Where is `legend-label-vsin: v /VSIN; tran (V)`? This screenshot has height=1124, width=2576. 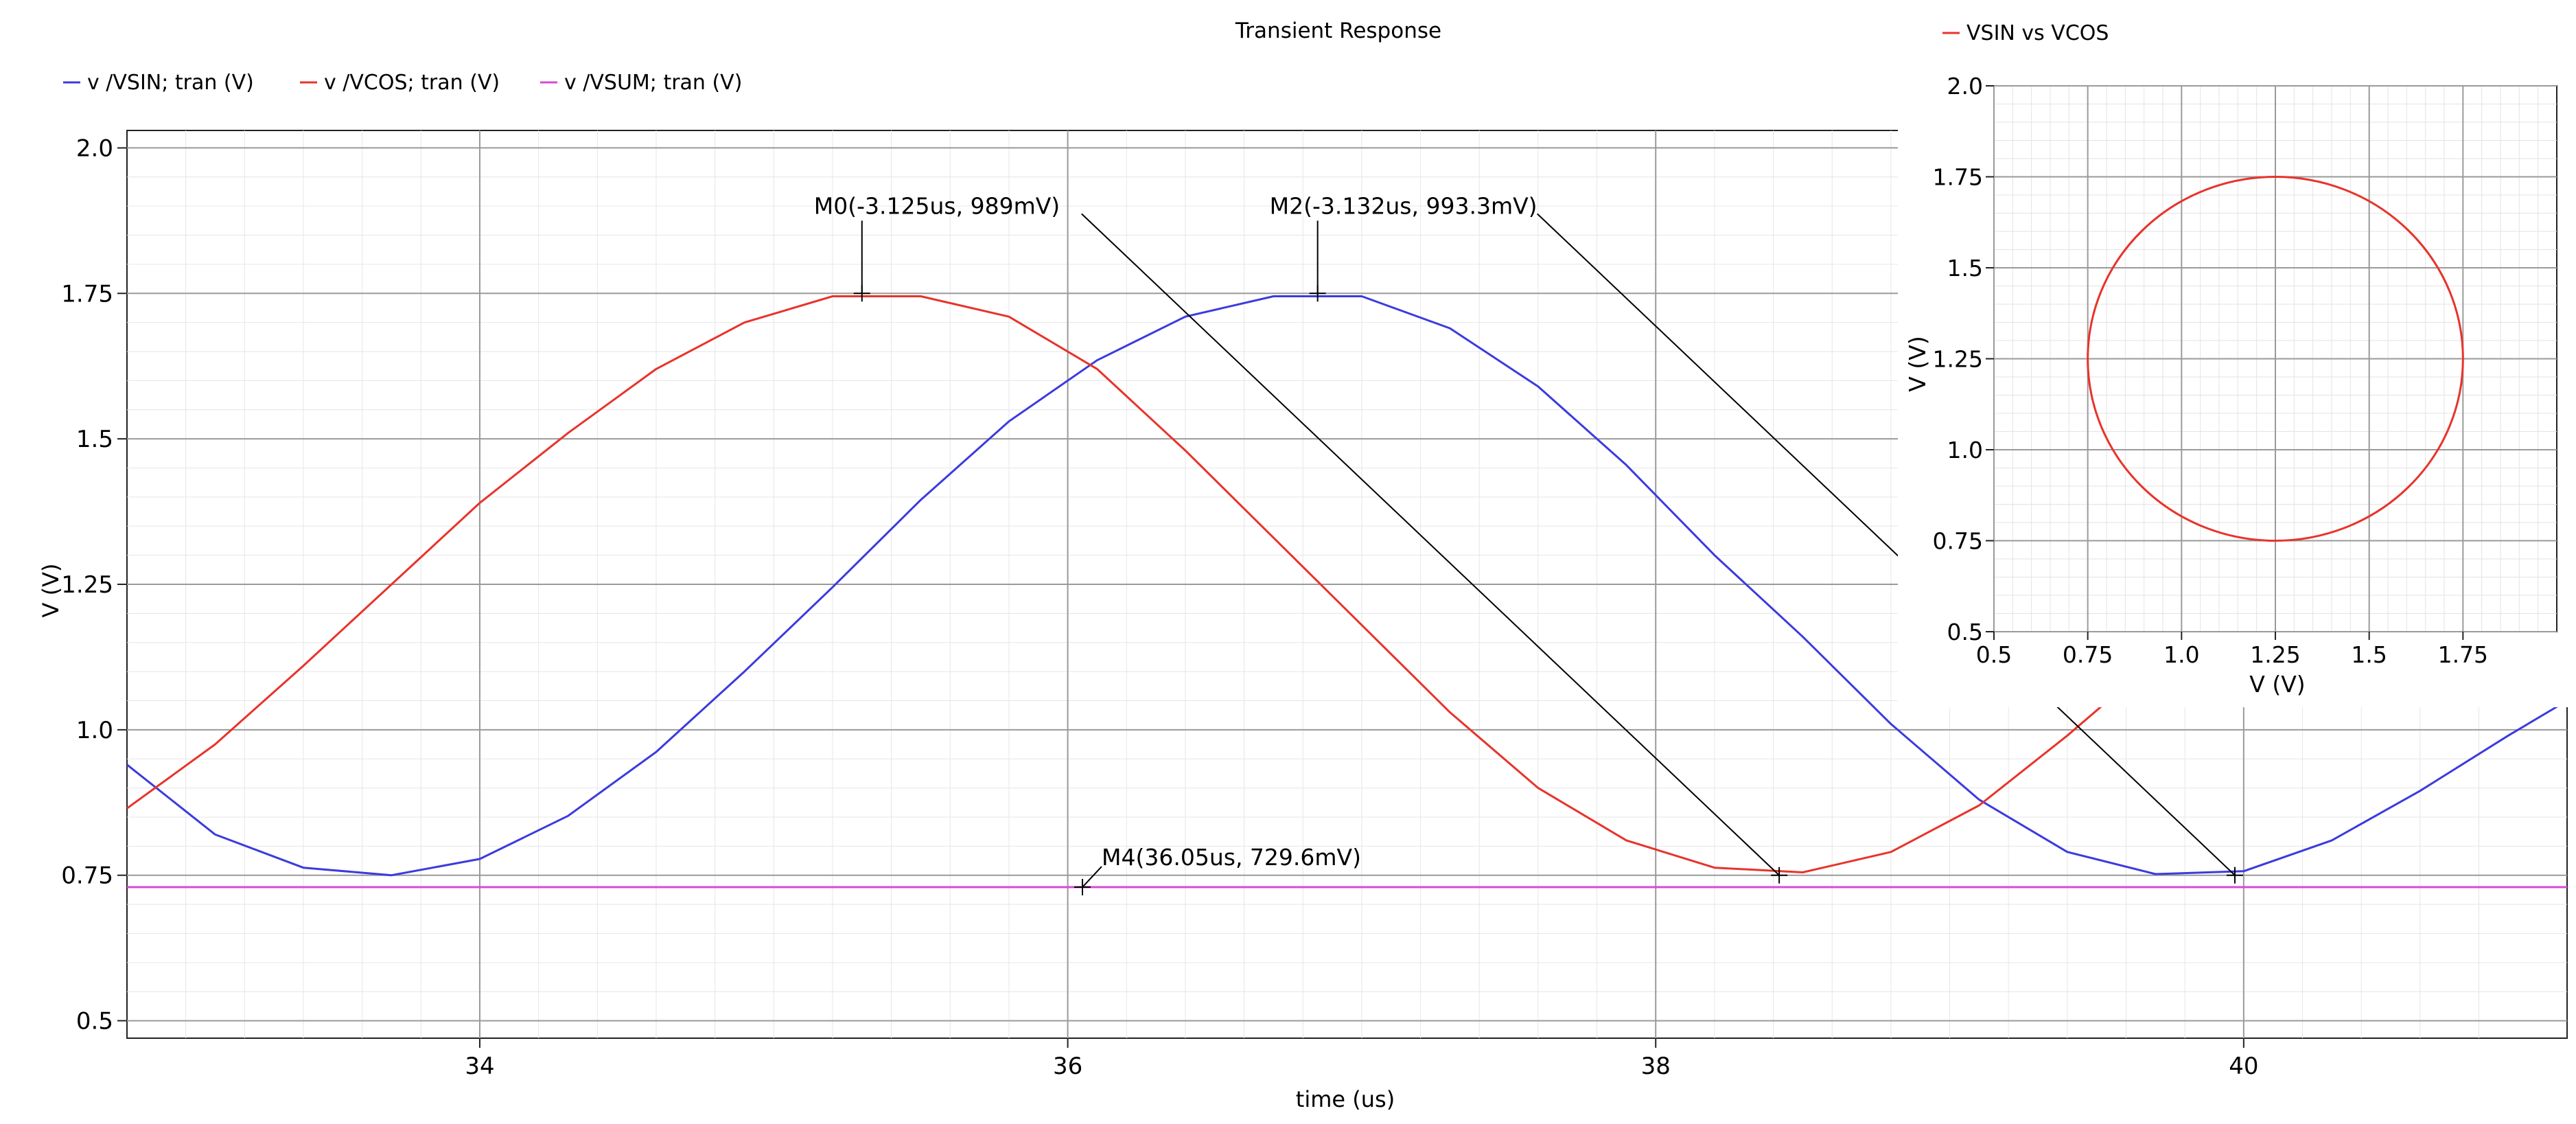 legend-label-vsin: v /VSIN; tran (V) is located at coordinates (170, 83).